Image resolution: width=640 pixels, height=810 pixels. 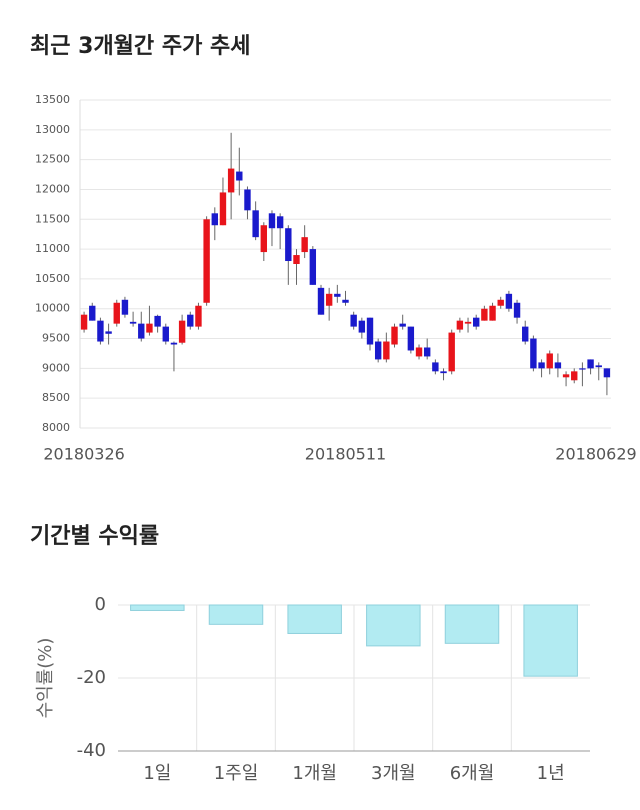 What do you see at coordinates (236, 773) in the screenshot?
I see `x-tick-label: 1주일` at bounding box center [236, 773].